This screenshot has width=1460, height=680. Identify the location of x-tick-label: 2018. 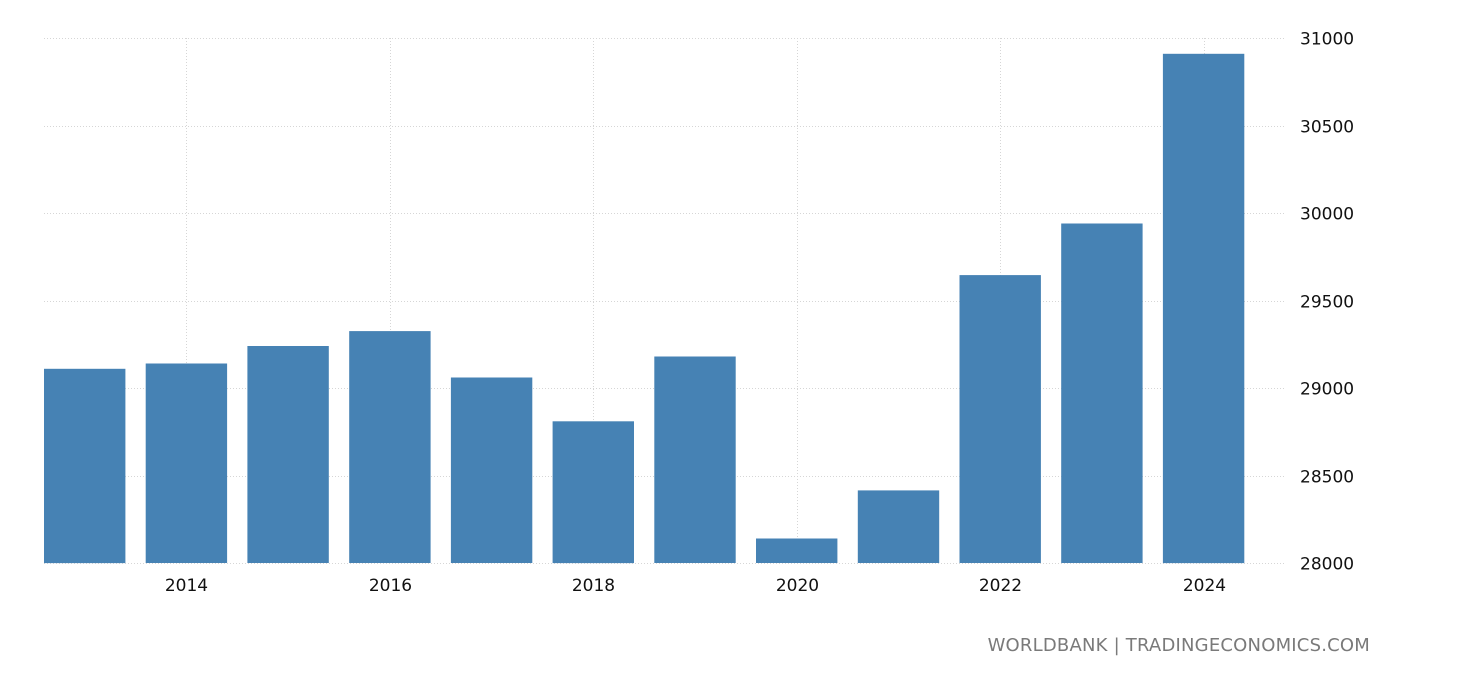
(593, 586).